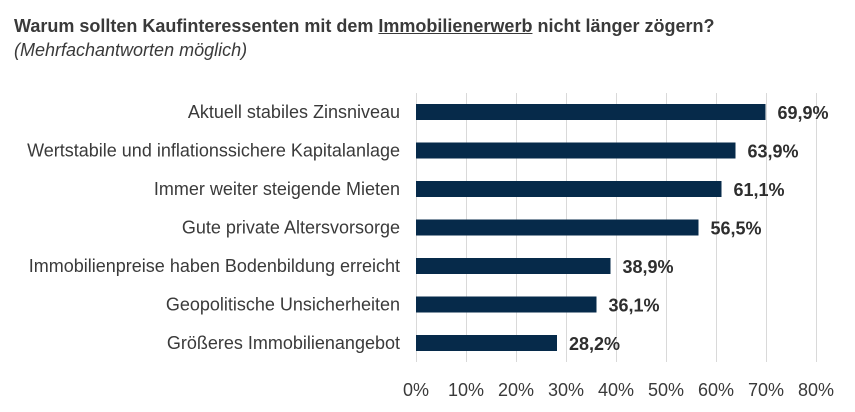 This screenshot has width=855, height=412. I want to click on x-tick-label: 30%, so click(566, 390).